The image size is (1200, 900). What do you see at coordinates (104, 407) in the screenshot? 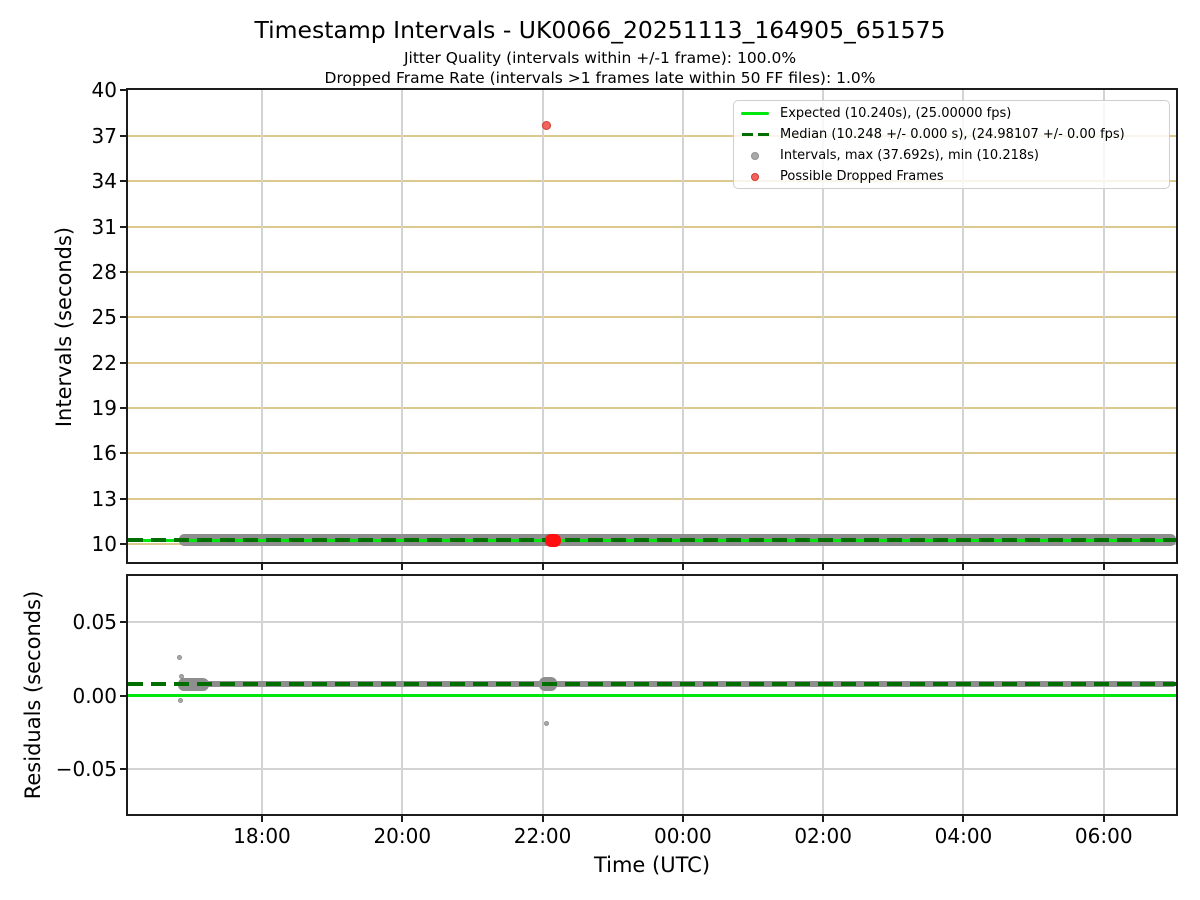
I see `y-tick-label: 19` at bounding box center [104, 407].